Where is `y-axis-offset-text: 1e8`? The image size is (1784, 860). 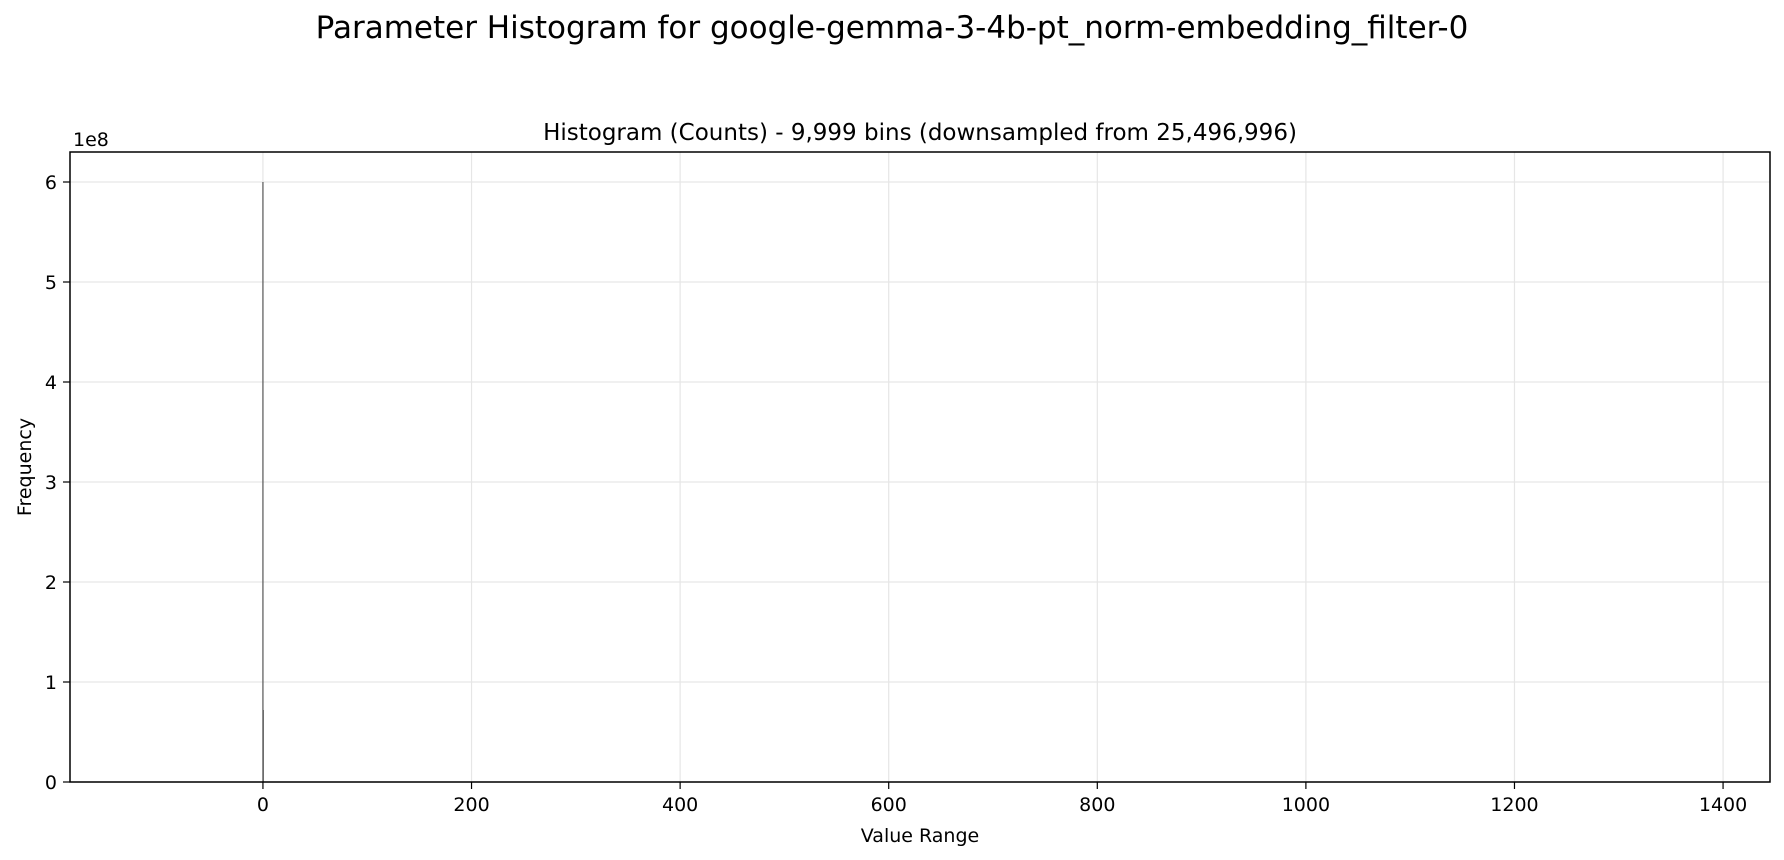 y-axis-offset-text: 1e8 is located at coordinates (91, 140).